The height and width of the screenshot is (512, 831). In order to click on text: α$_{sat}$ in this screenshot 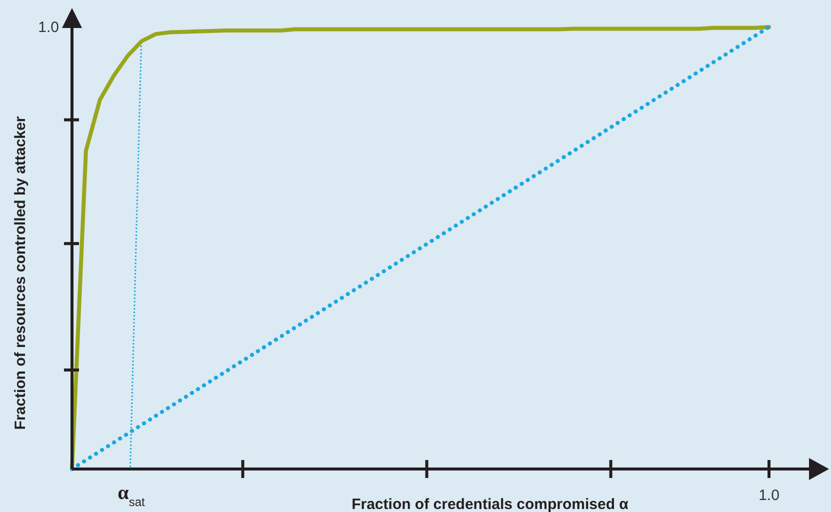, I will do `click(132, 495)`.